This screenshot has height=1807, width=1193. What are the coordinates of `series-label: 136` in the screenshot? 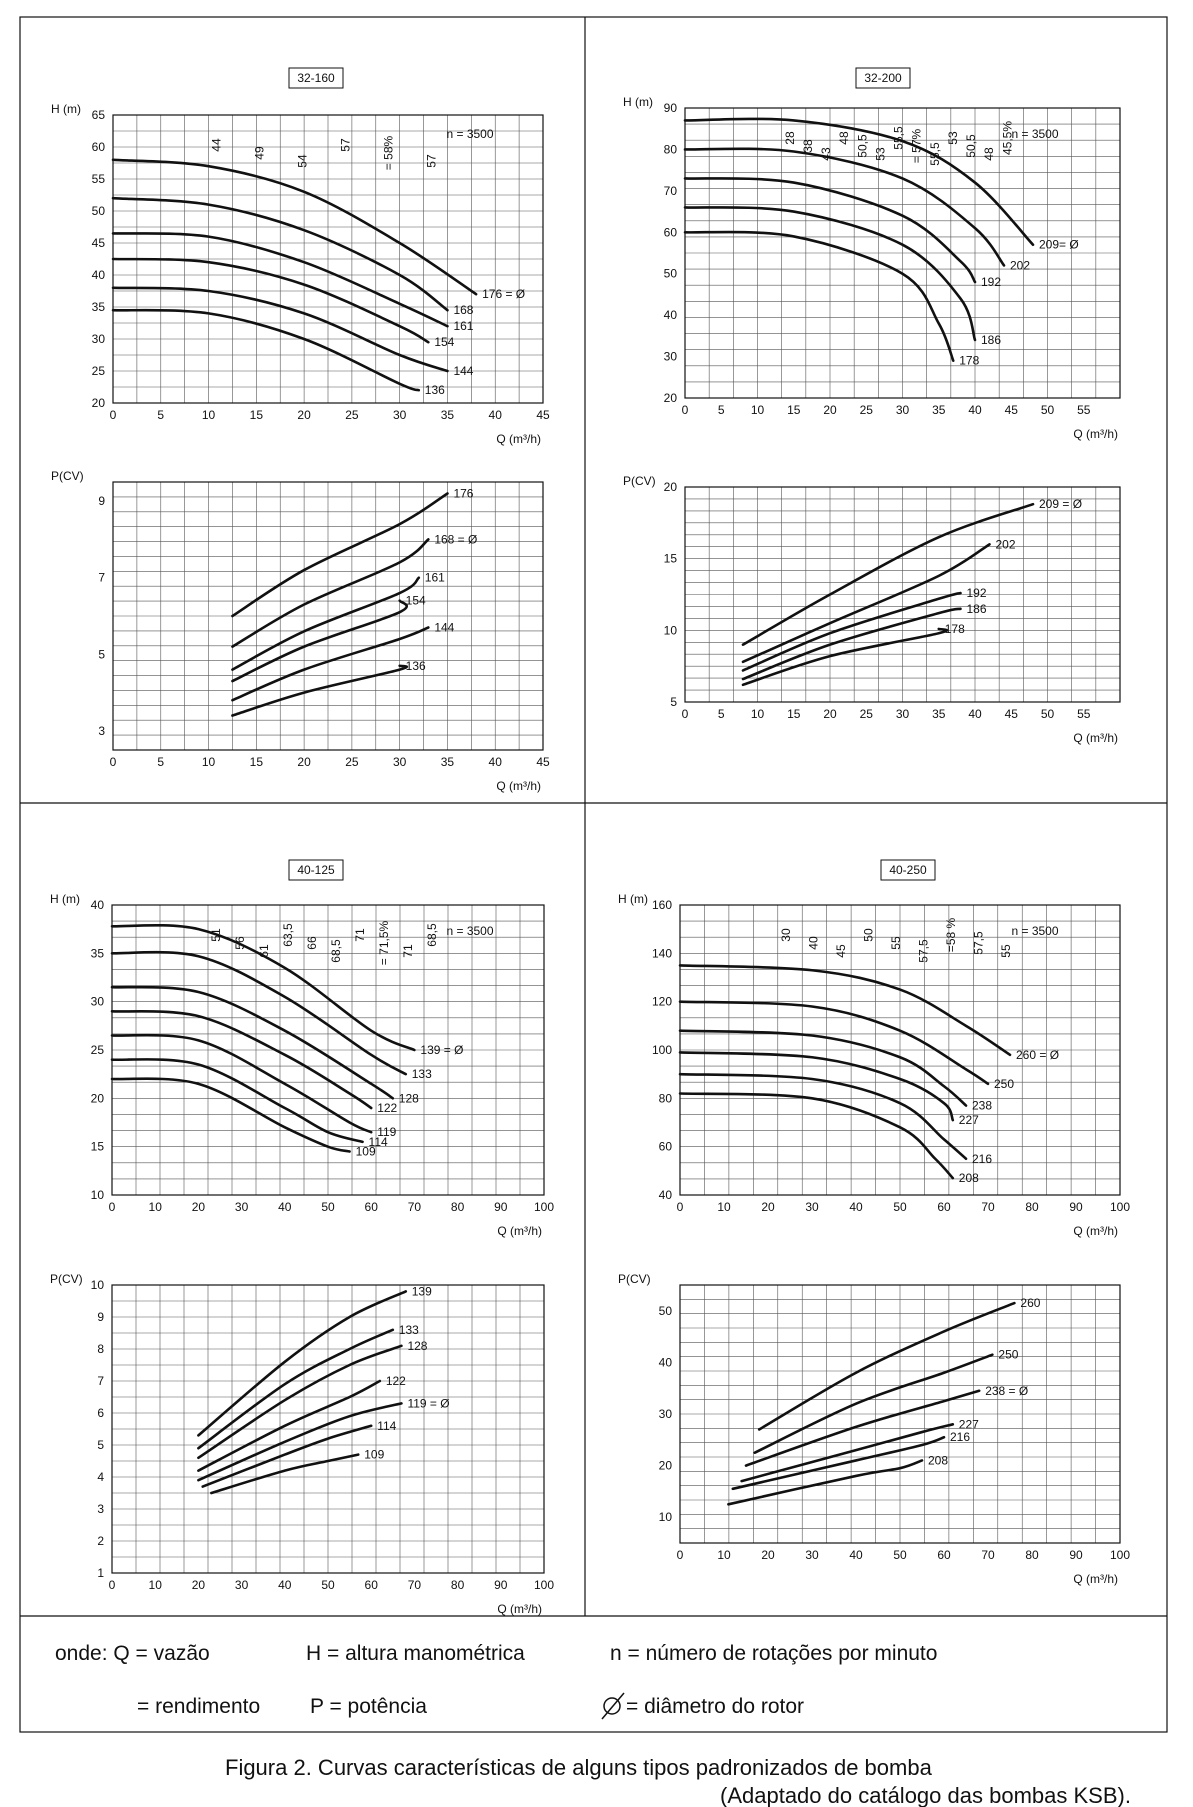 It's located at (416, 666).